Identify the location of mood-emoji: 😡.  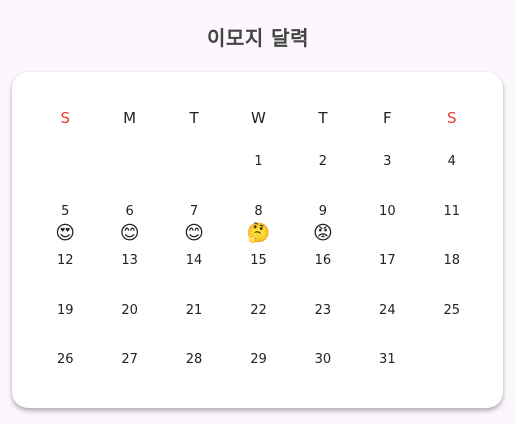
(322, 232).